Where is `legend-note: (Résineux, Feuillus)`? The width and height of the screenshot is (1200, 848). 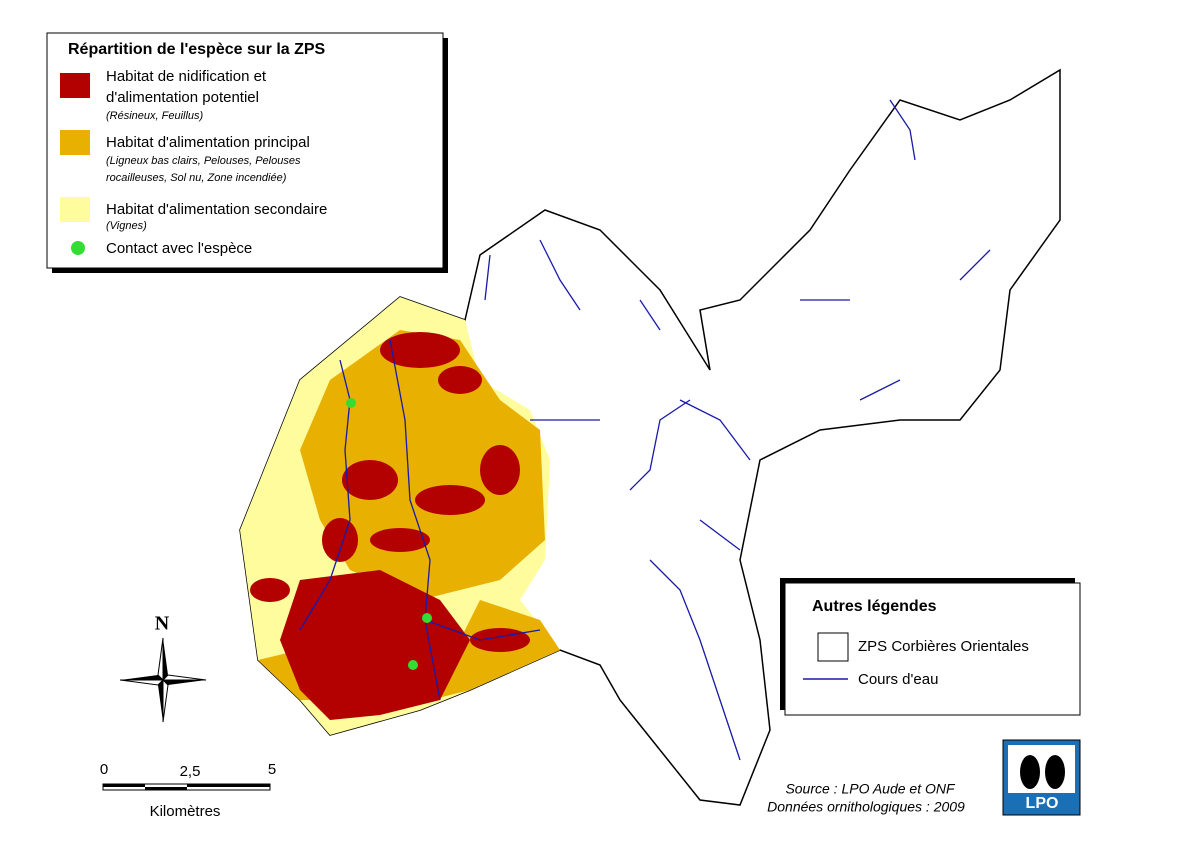
legend-note: (Résineux, Feuillus) is located at coordinates (155, 116).